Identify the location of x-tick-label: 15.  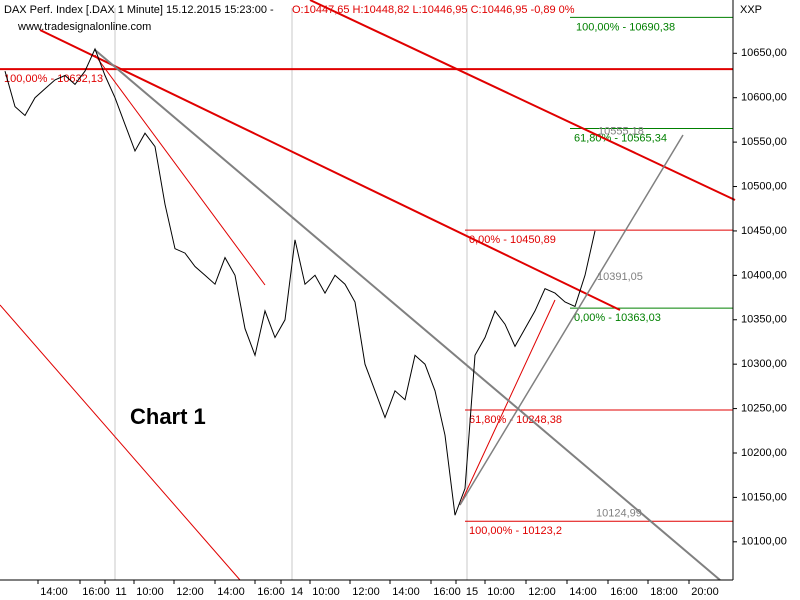
(472, 592).